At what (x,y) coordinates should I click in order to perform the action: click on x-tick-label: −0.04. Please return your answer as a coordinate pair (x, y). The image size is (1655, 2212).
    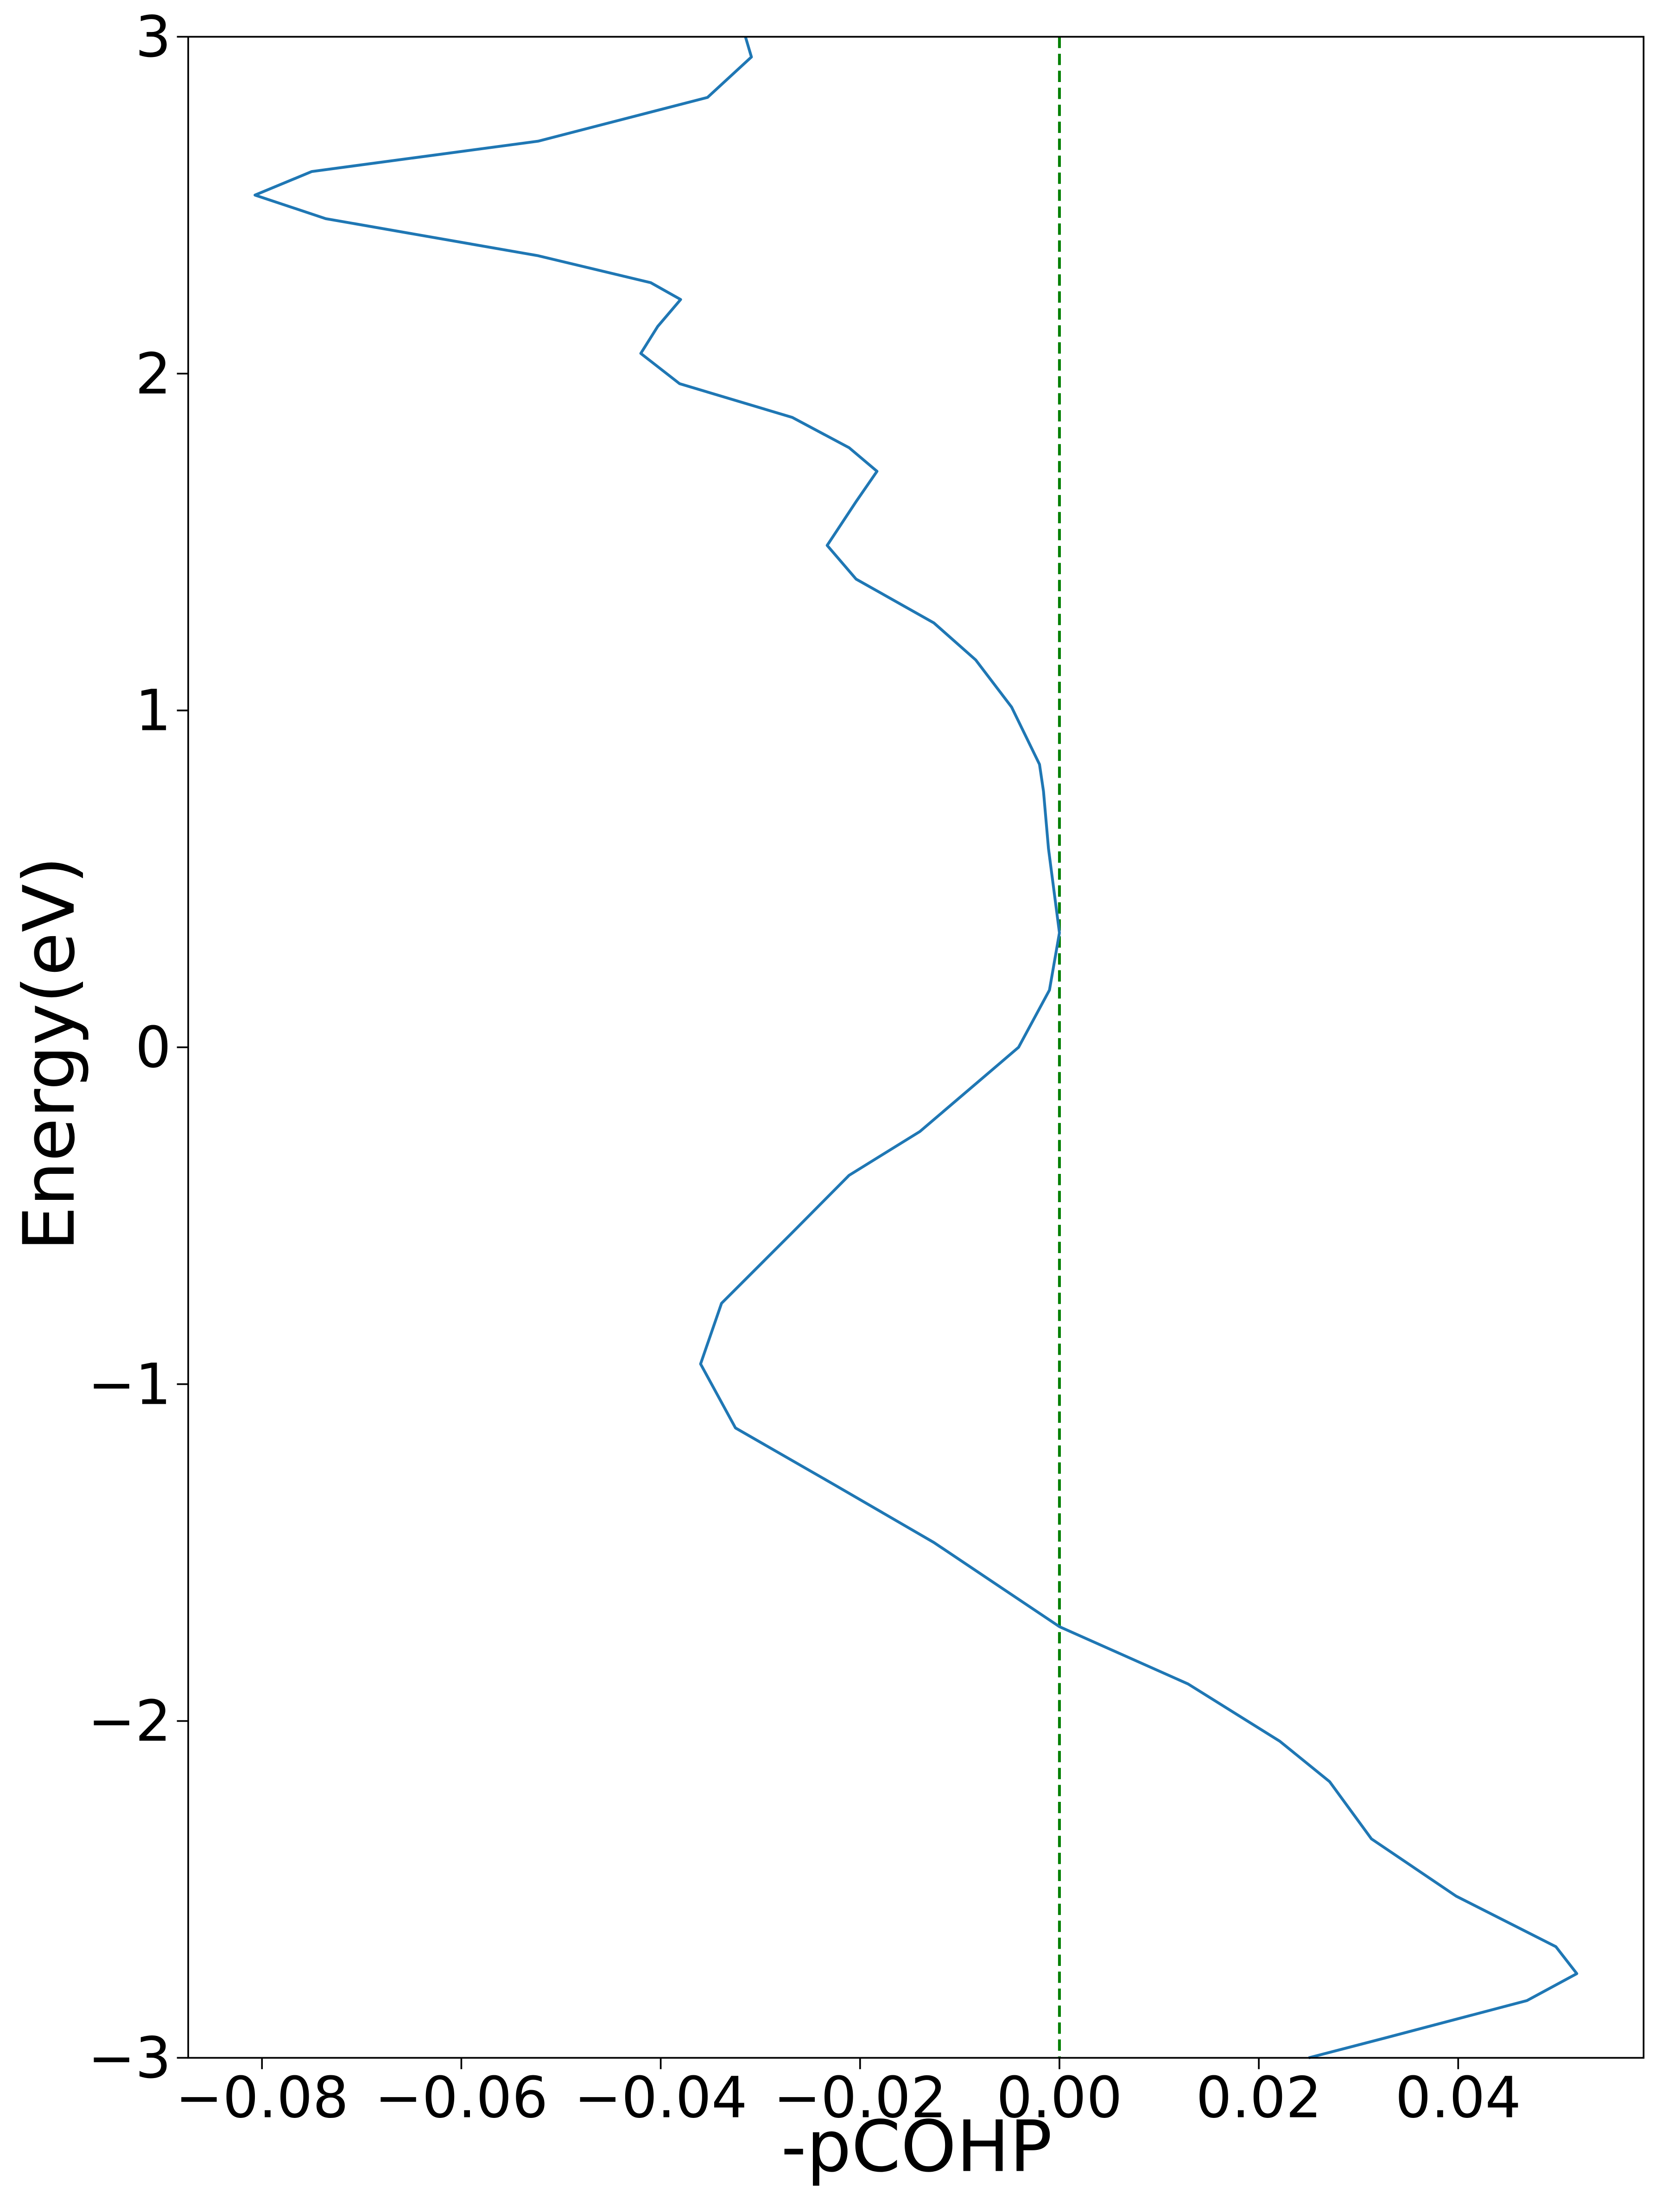
    Looking at the image, I should click on (661, 2098).